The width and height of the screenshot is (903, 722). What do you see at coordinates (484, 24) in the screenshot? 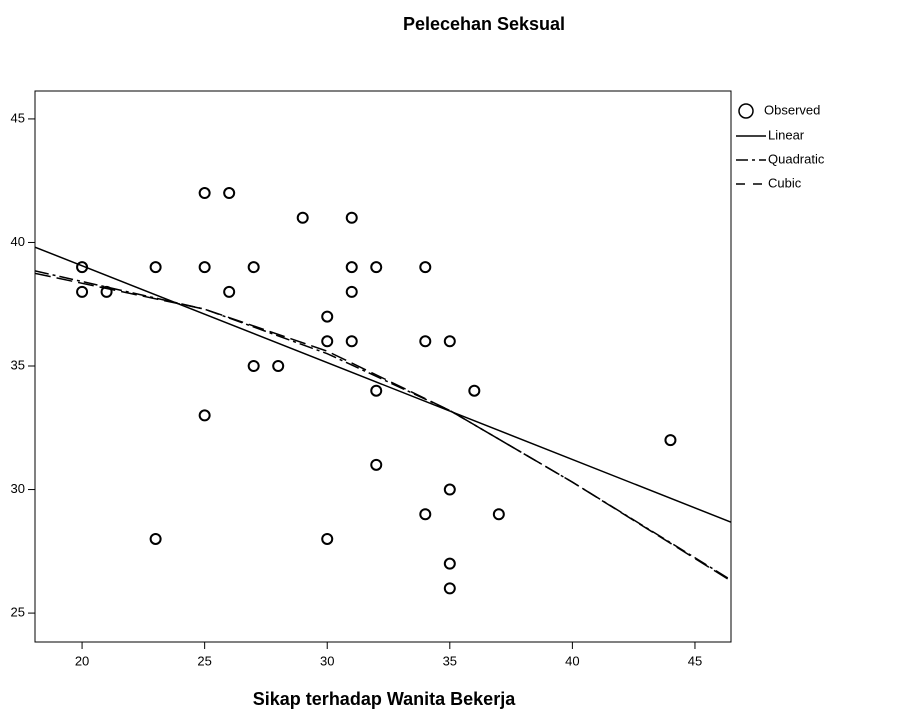
I see `chart-title: Pelecehan Seksual` at bounding box center [484, 24].